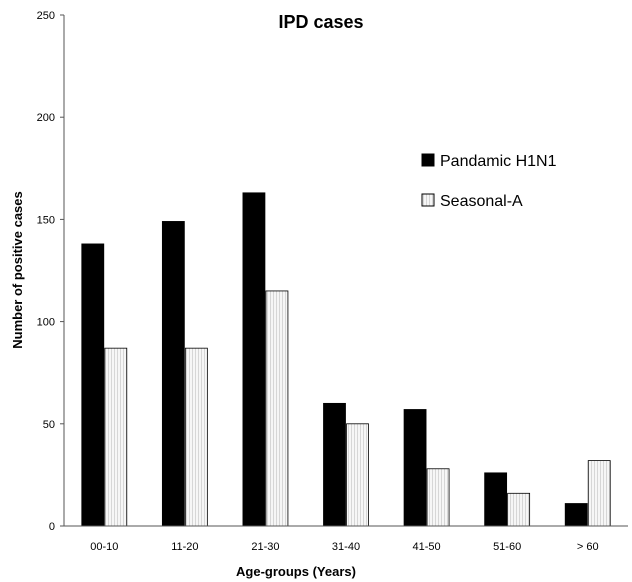 Image resolution: width=632 pixels, height=582 pixels. I want to click on chart-title: IPD cases, so click(320, 22).